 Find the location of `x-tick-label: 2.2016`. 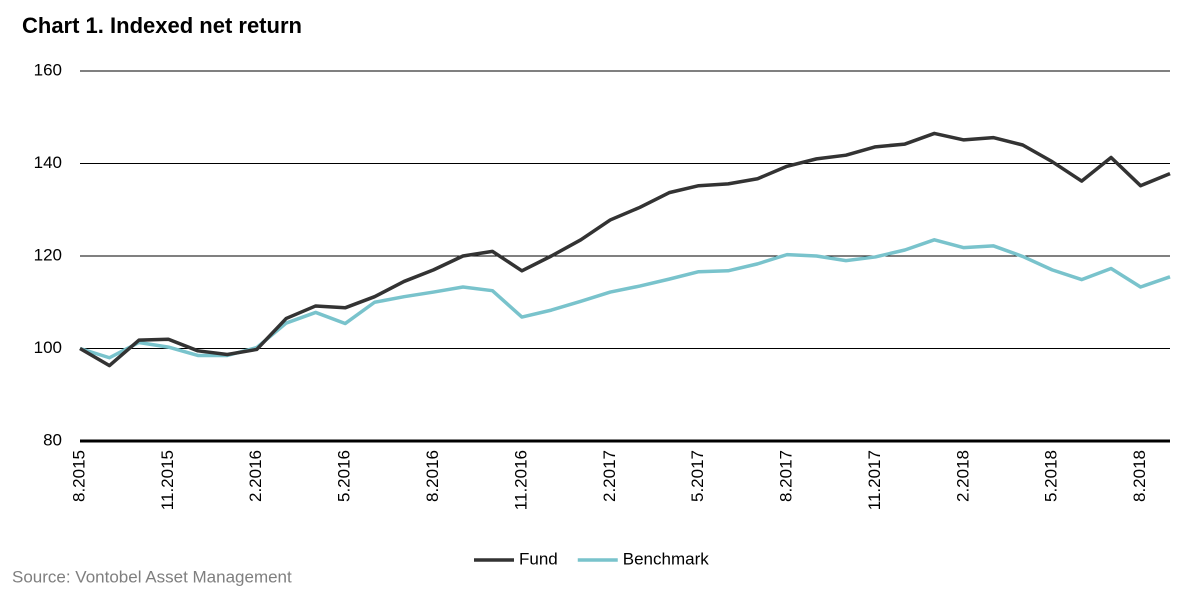

x-tick-label: 2.2016 is located at coordinates (255, 476).